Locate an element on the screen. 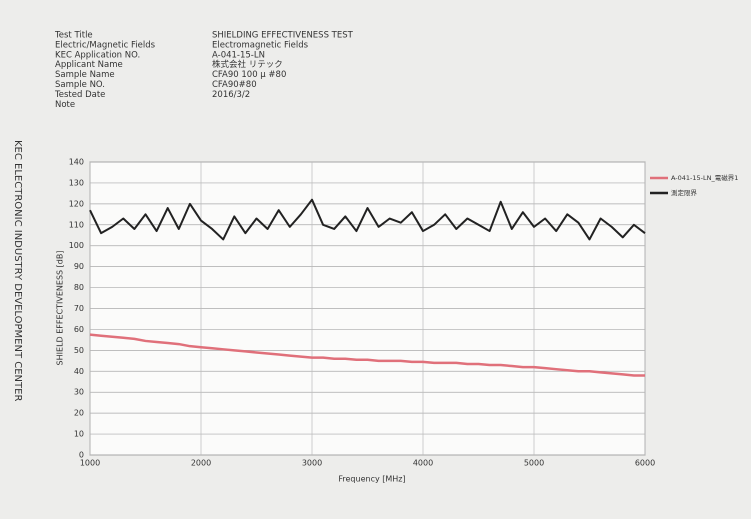 Image resolution: width=751 pixels, height=519 pixels. y-axis-title: SHIELD EFFECTIVENESS [dB] is located at coordinates (60, 308).